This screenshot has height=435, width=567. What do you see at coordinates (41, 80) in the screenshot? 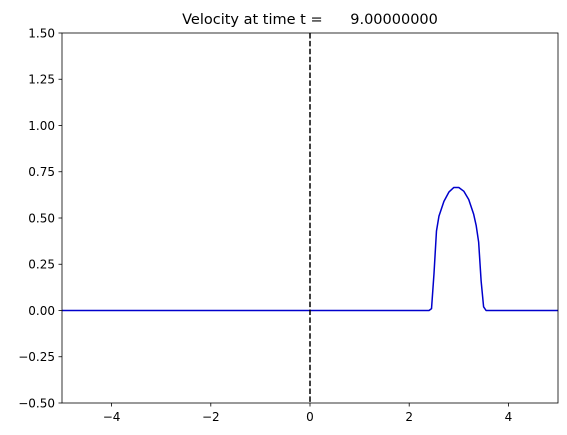
I see `y-tick-label: 1.25` at bounding box center [41, 80].